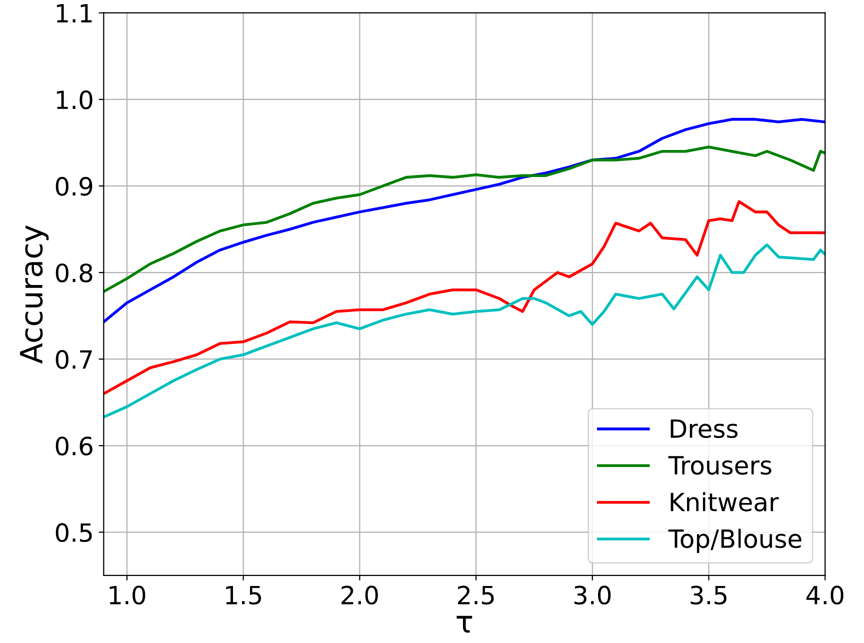 The image size is (864, 643). Describe the element at coordinates (476, 595) in the screenshot. I see `x-tick-label: 2.5` at that location.